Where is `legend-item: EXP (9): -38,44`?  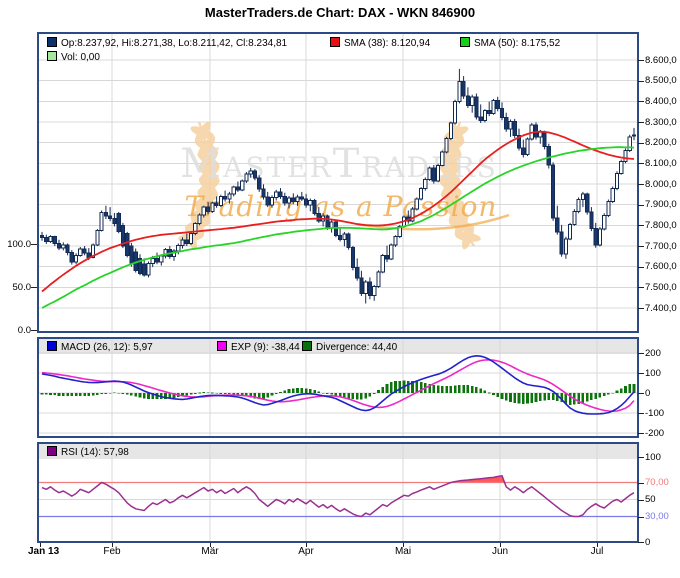 legend-item: EXP (9): -38,44 is located at coordinates (258, 347).